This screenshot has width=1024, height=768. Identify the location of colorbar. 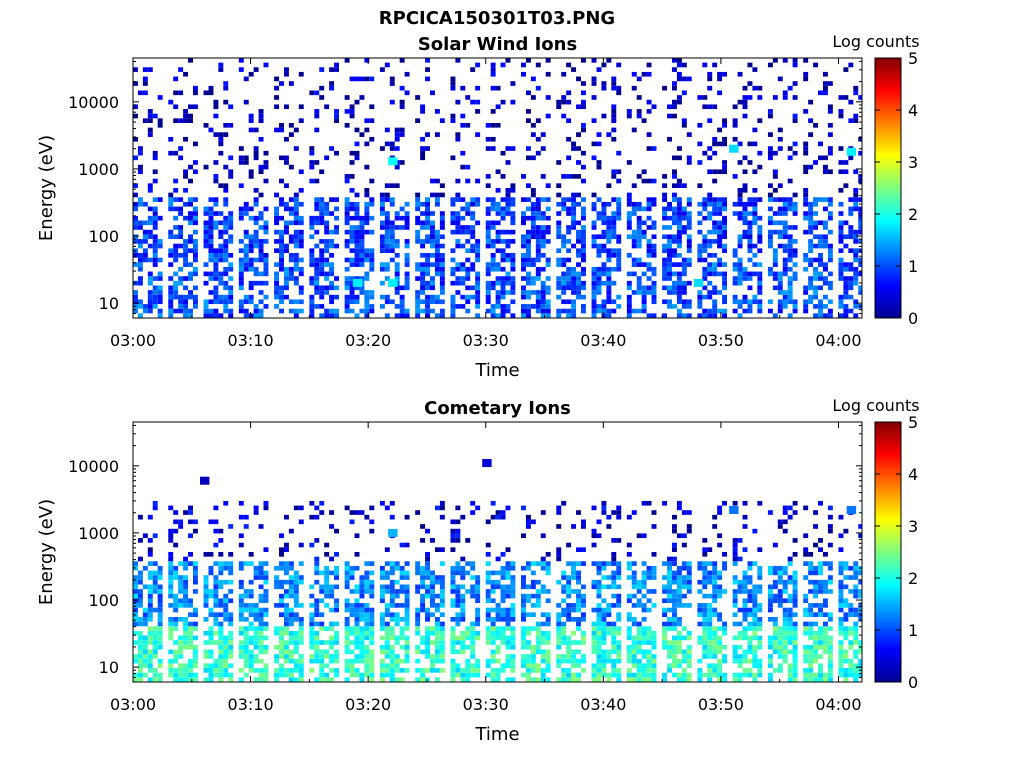
(888, 188).